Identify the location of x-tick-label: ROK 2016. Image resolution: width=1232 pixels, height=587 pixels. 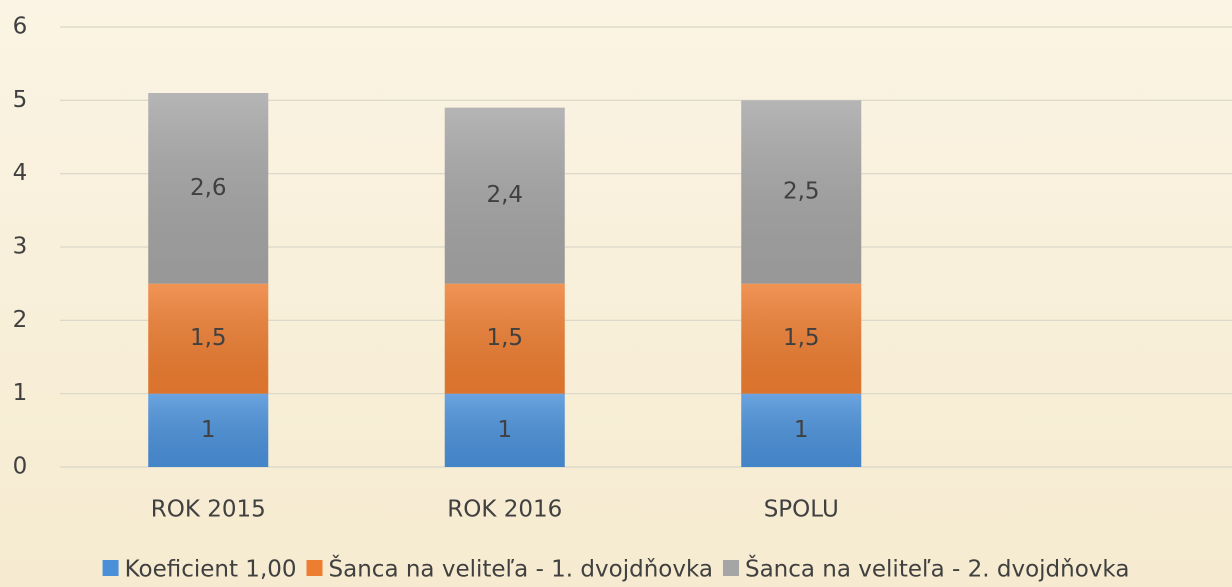
(504, 510).